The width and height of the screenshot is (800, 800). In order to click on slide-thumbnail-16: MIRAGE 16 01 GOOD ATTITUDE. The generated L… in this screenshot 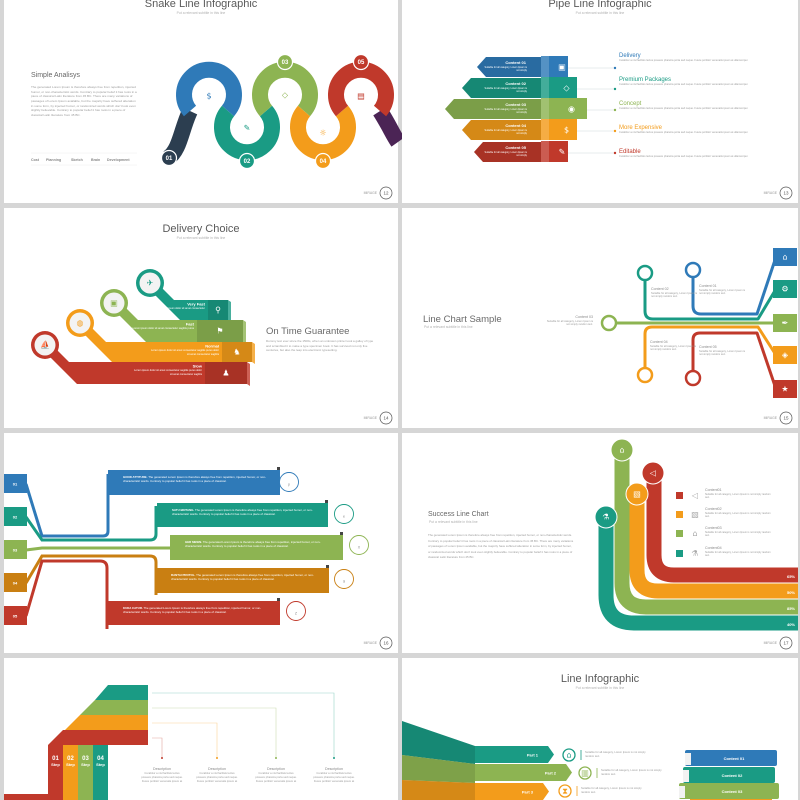, I will do `click(201, 543)`.